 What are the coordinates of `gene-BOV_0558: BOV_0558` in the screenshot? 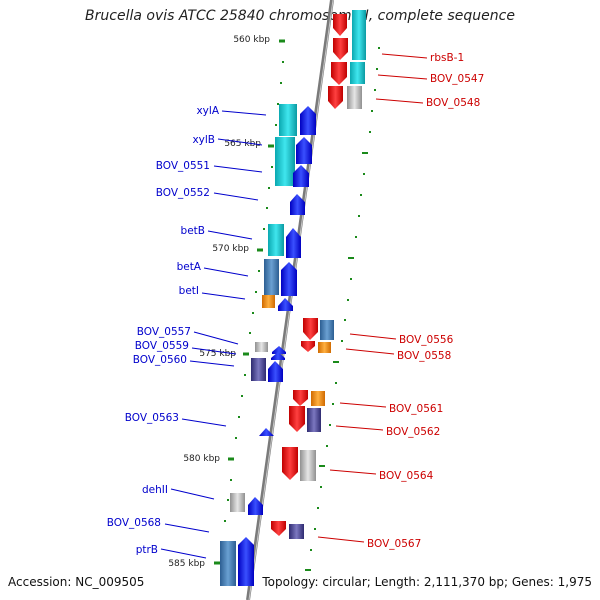 It's located at (376, 351).